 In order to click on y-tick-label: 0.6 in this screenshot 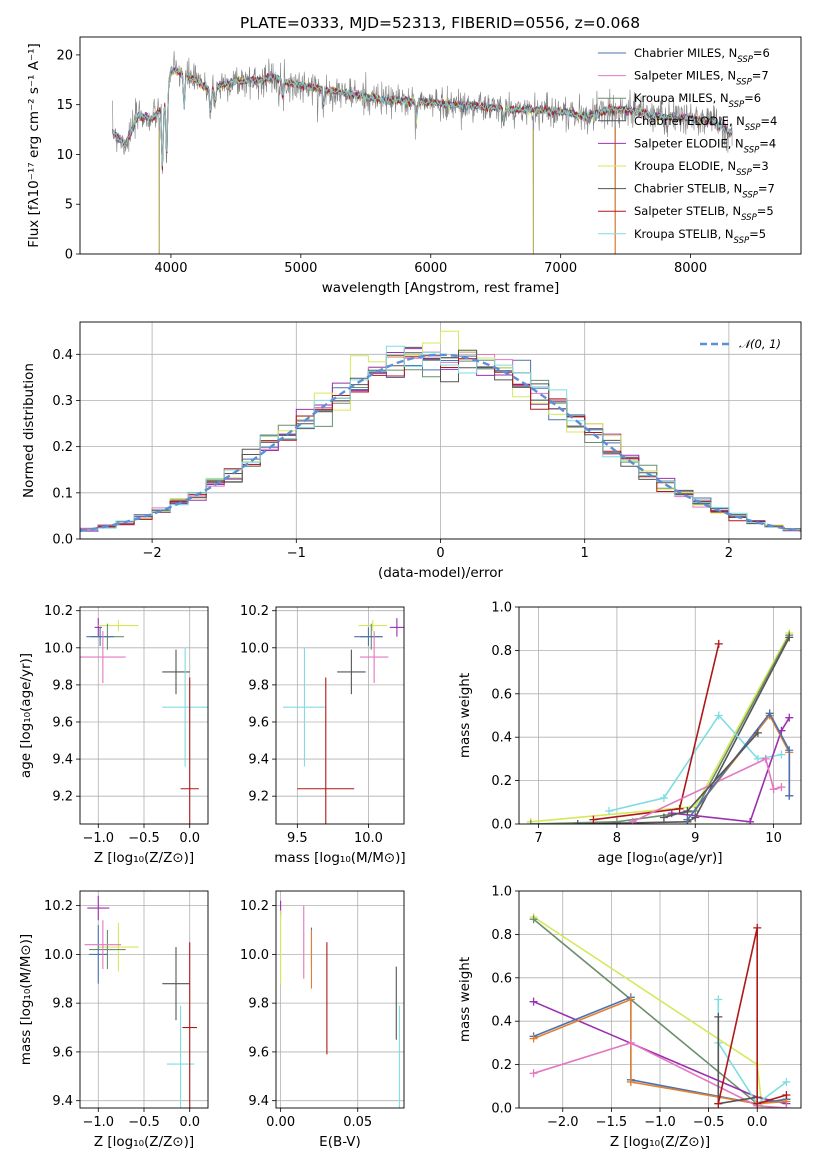, I will do `click(501, 978)`.